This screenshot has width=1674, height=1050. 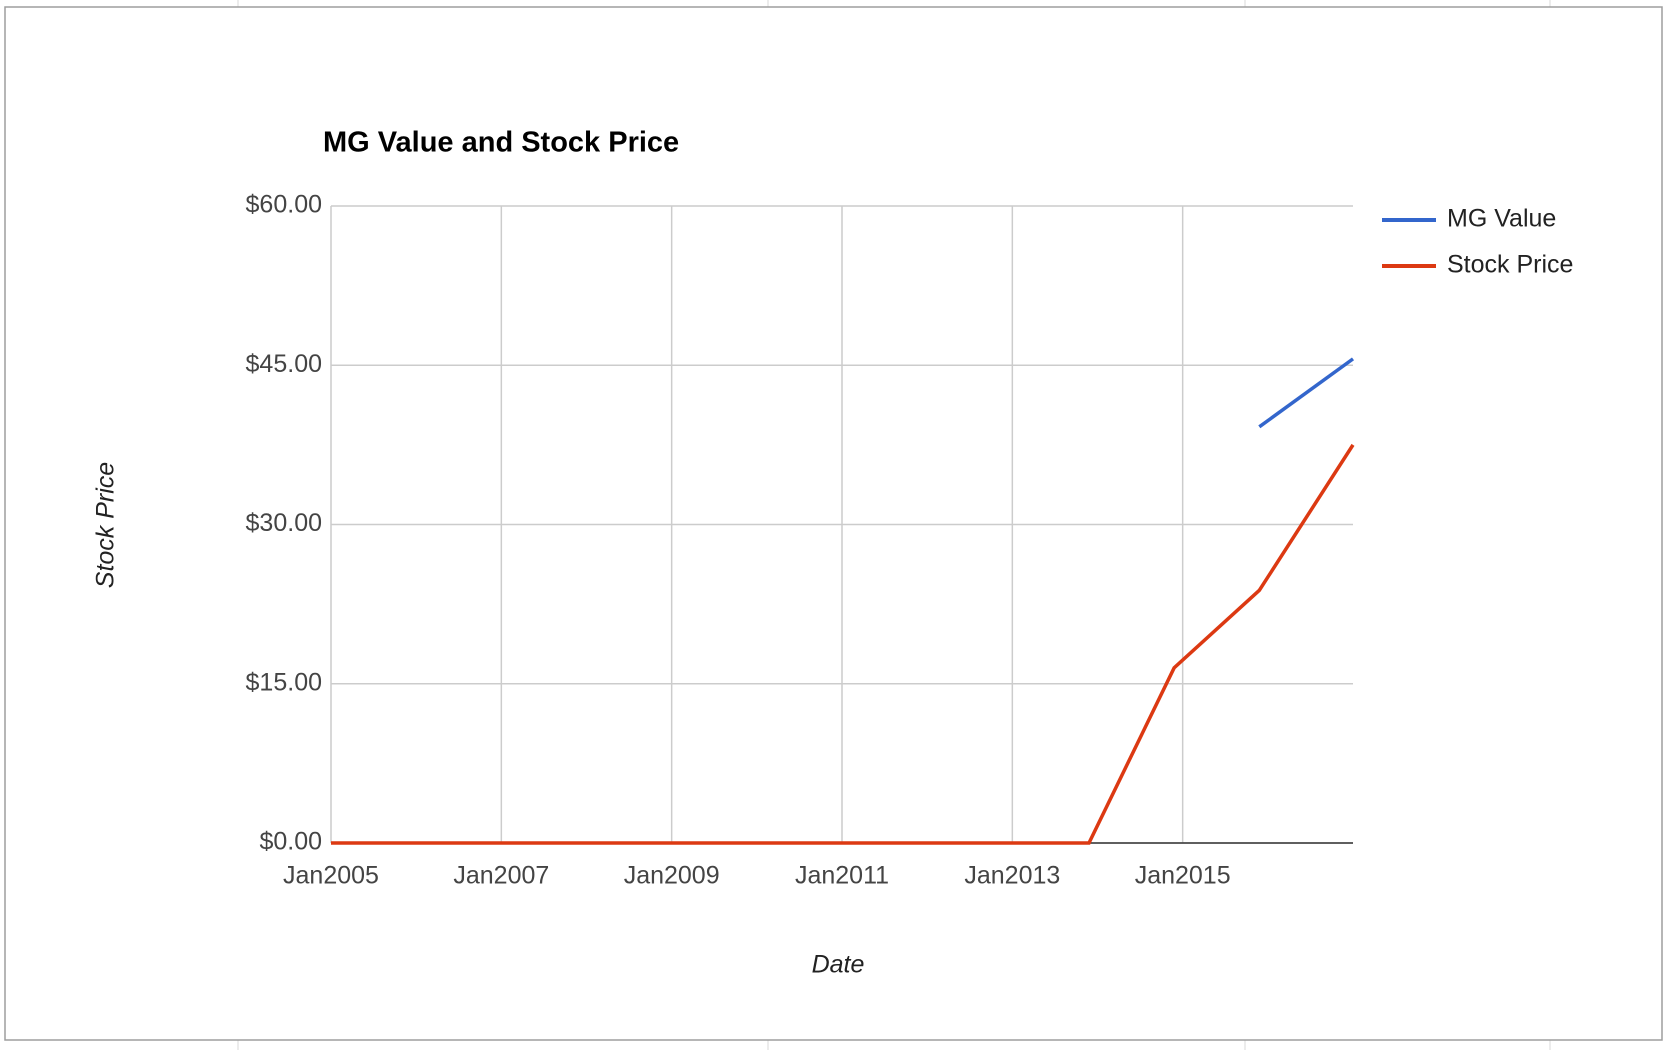 What do you see at coordinates (1306, 393) in the screenshot?
I see `series-line` at bounding box center [1306, 393].